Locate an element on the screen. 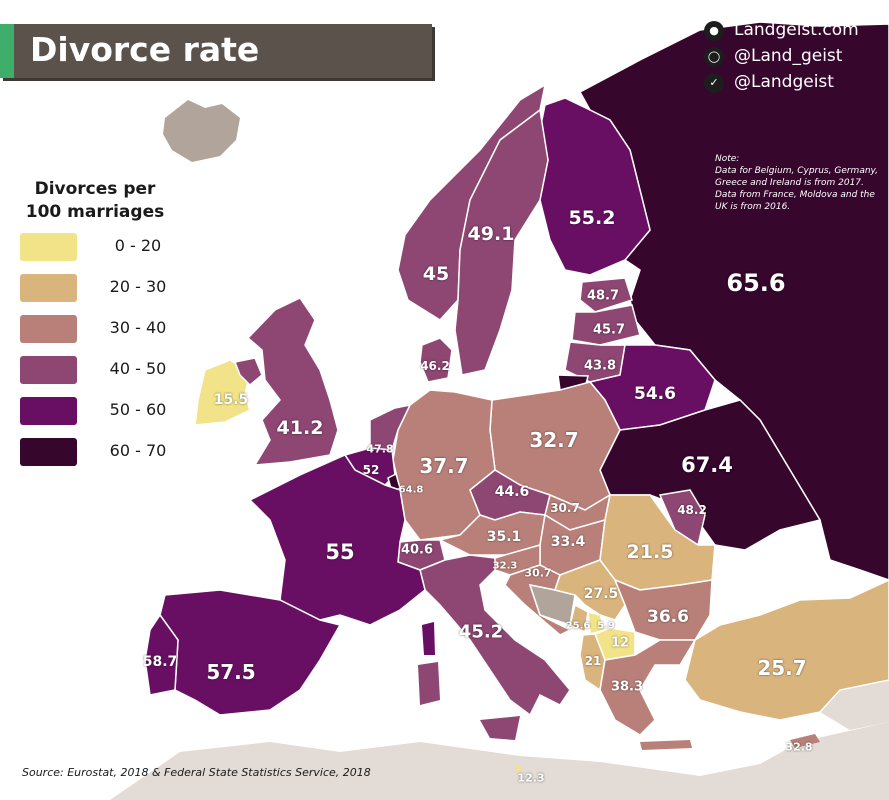  latvia-region is located at coordinates (606, 325).